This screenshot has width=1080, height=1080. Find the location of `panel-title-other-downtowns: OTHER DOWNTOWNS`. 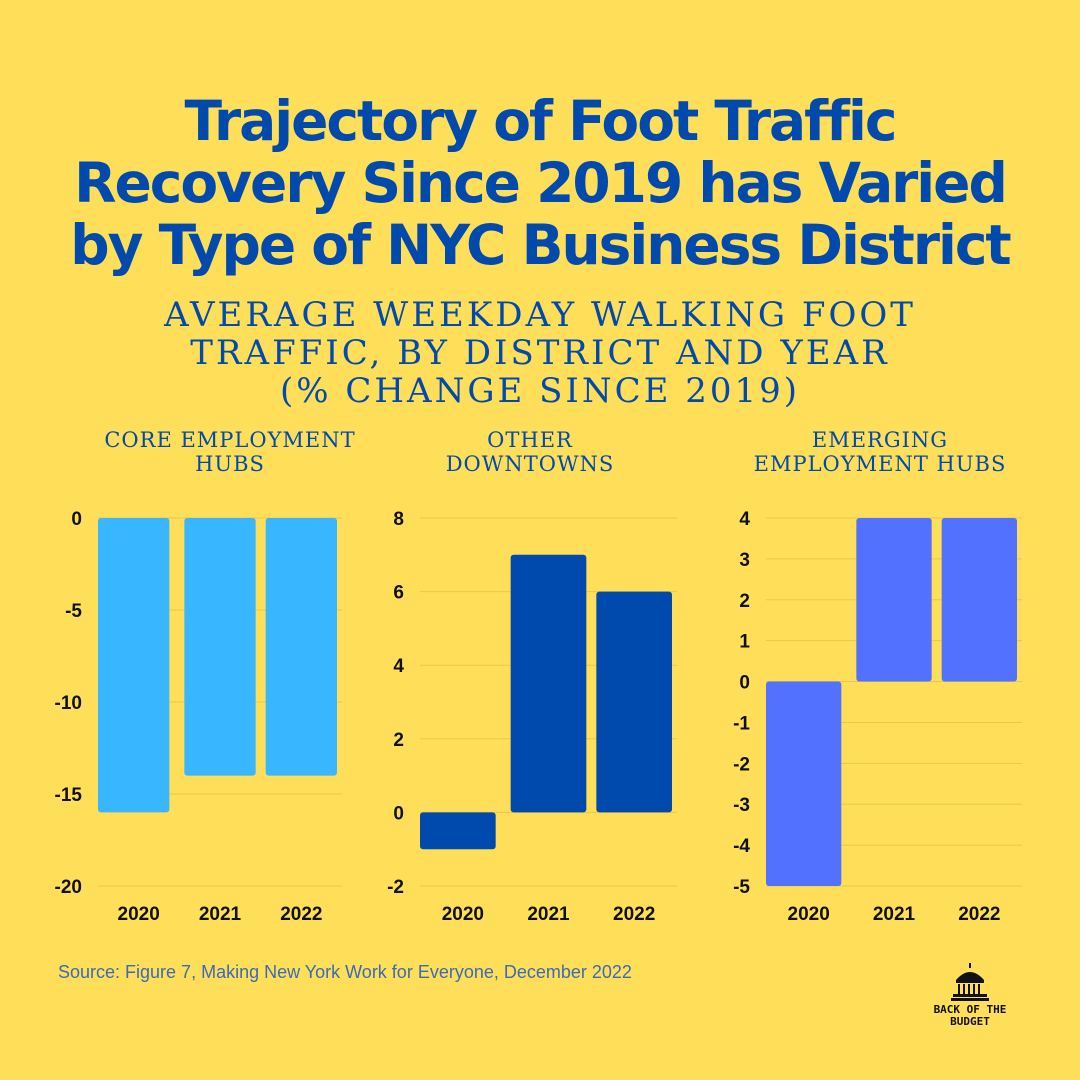

panel-title-other-downtowns: OTHER DOWNTOWNS is located at coordinates (530, 452).